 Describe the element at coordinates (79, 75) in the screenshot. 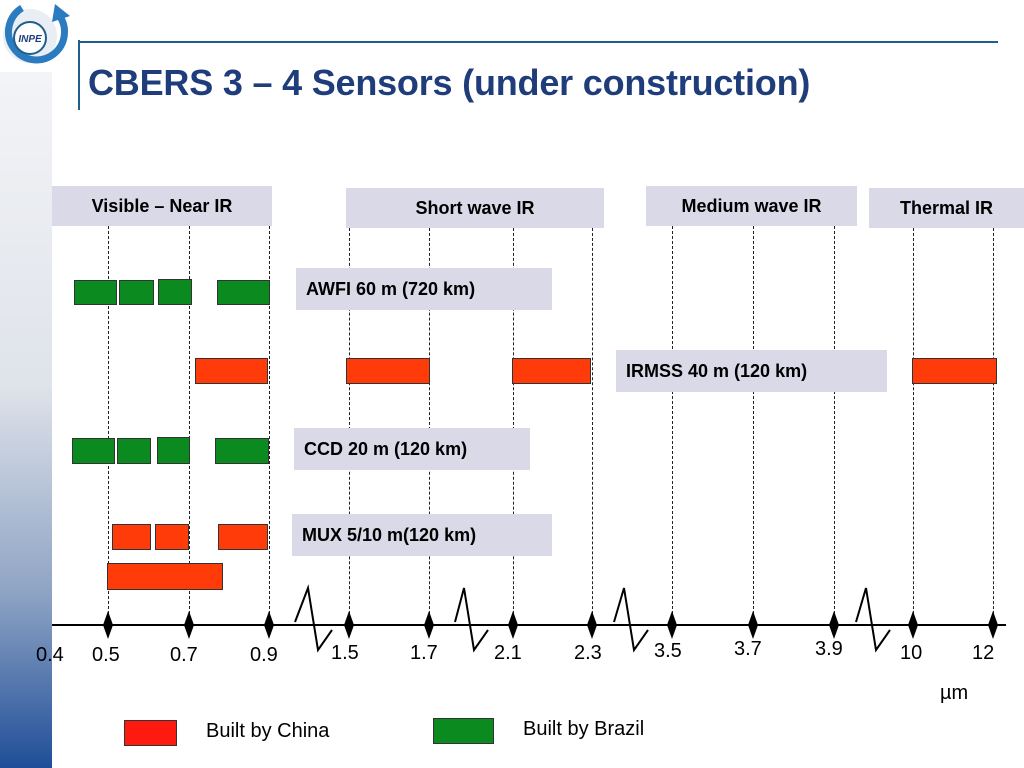

I see `header-vertical-rule` at that location.